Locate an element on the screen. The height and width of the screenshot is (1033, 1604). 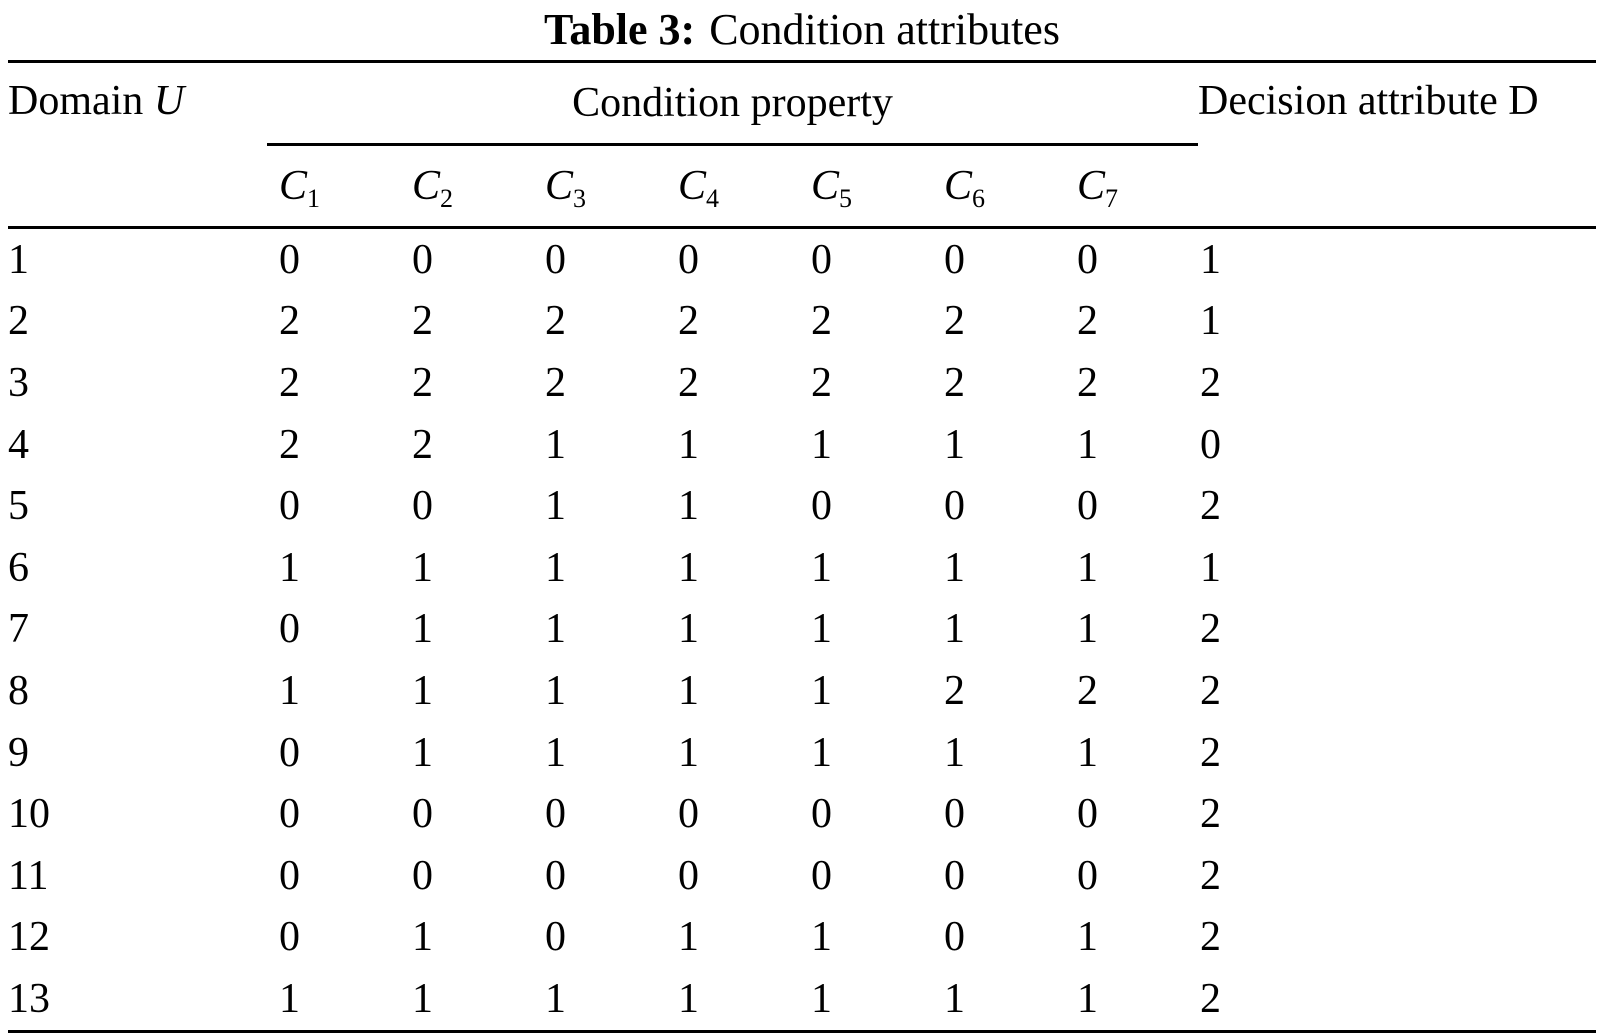
condition-column-header: C4 is located at coordinates (732, 186).